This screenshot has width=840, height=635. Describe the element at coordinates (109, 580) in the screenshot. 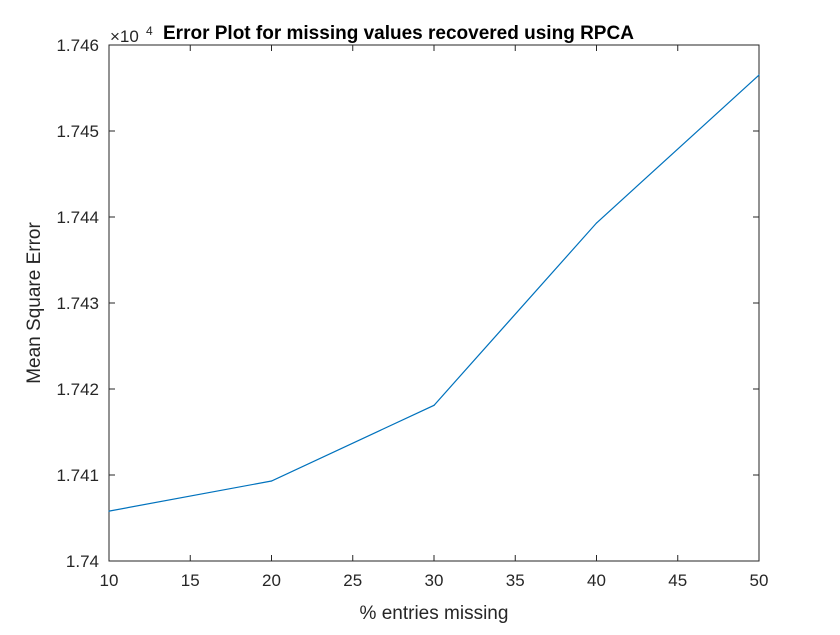

I see `x-tick-label: 10` at that location.